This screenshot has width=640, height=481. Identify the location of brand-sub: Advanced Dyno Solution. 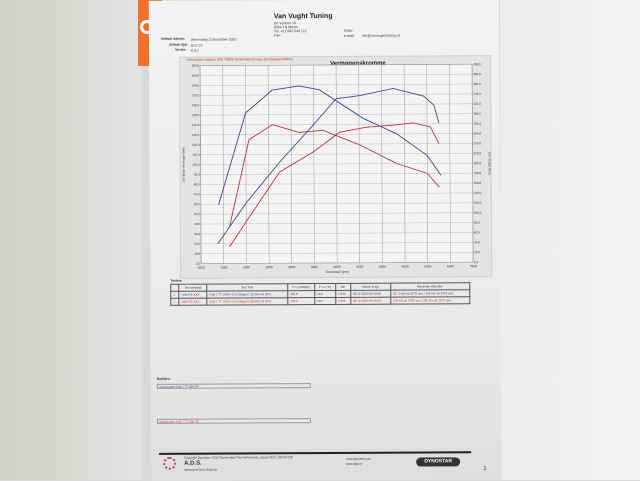
(201, 469).